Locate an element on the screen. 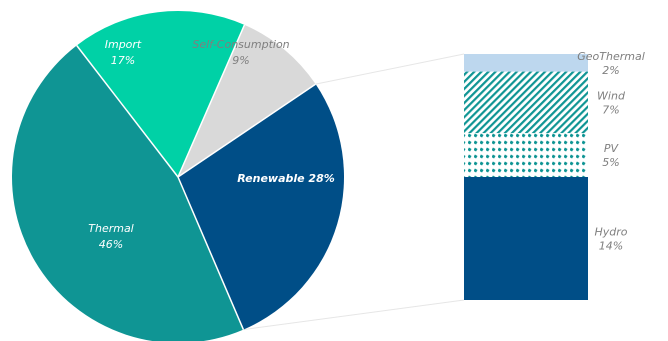 The image size is (668, 341). bar-label-pv: PV is located at coordinates (612, 148).